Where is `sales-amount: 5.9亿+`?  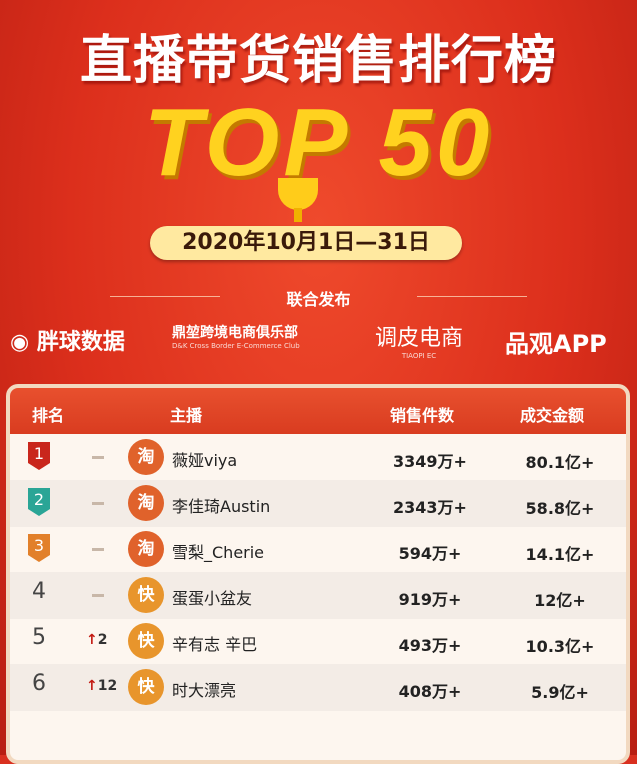
sales-amount: 5.9亿+ is located at coordinates (560, 692).